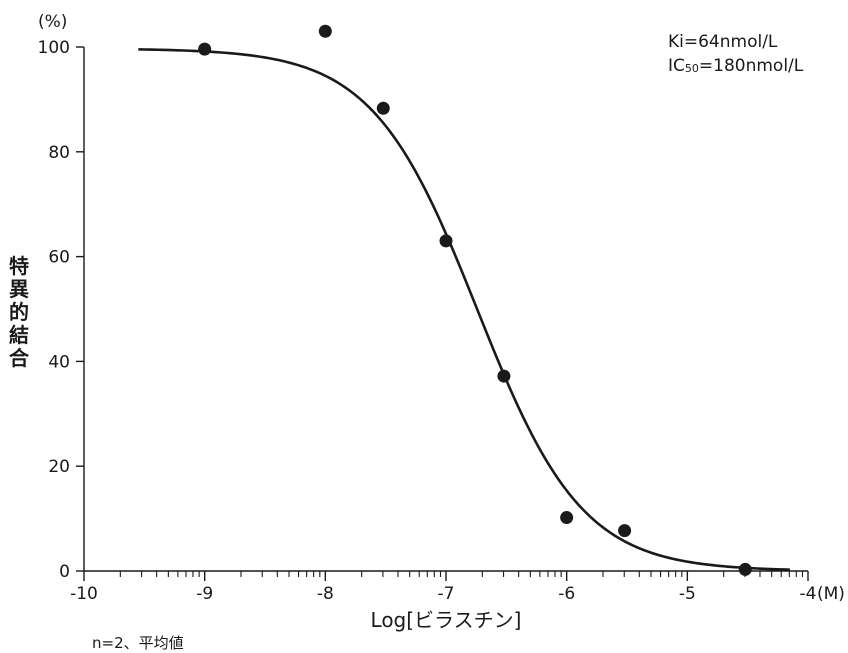 This screenshot has height=653, width=848. Describe the element at coordinates (64, 572) in the screenshot. I see `y-tick-label: 0` at that location.